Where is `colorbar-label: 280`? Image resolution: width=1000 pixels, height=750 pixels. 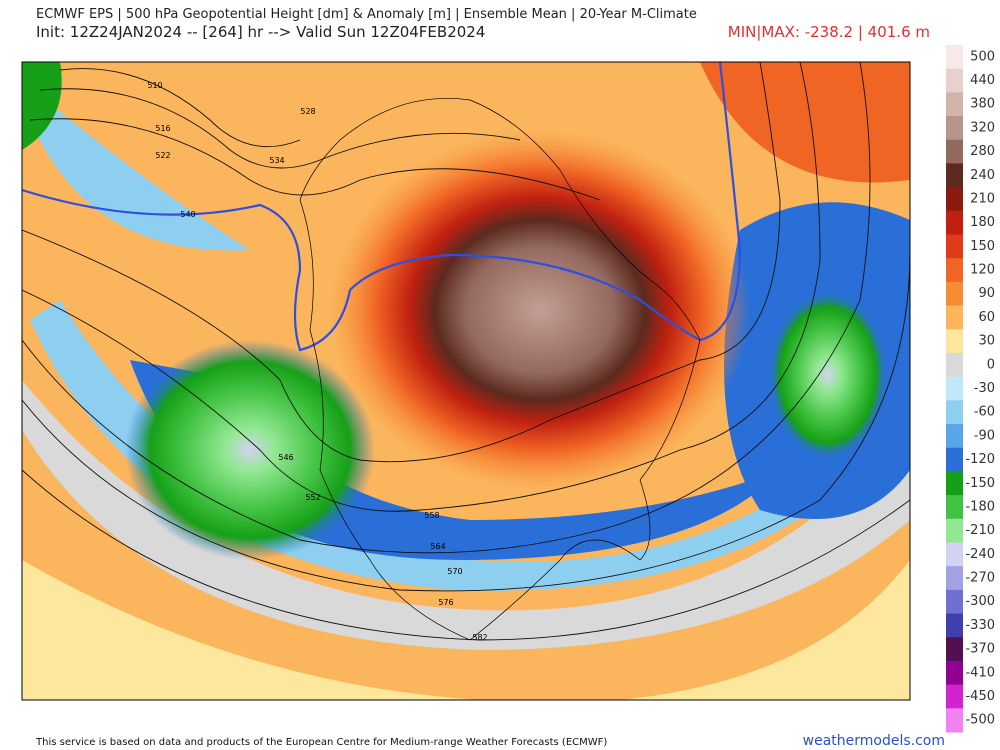 colorbar-label: 280 is located at coordinates (982, 151).